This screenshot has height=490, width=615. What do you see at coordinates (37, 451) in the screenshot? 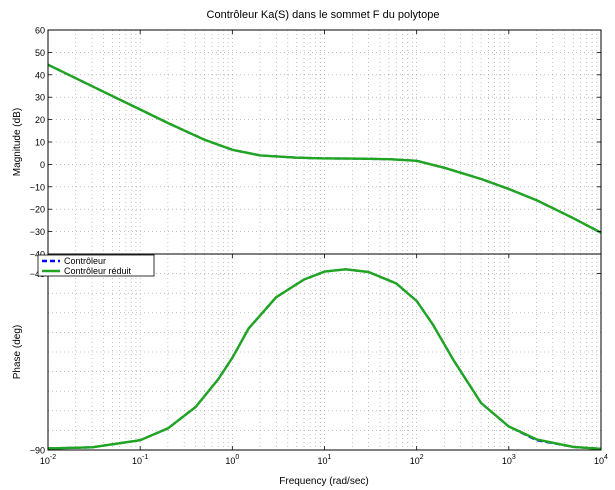
I see `y-tick-label: −90` at bounding box center [37, 451].